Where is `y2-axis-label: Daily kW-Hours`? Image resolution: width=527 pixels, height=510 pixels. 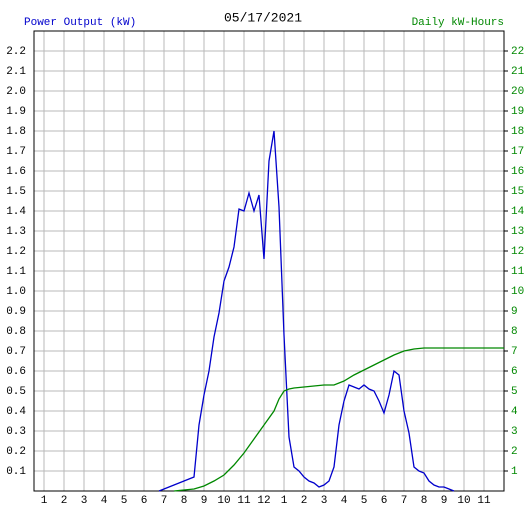
y2-axis-label: Daily kW-Hours is located at coordinates (458, 23).